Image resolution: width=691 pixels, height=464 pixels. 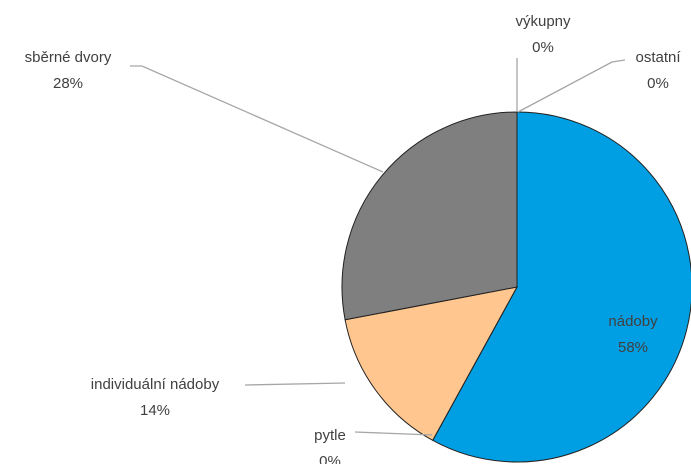 What do you see at coordinates (68, 57) in the screenshot?
I see `slice-label: sběrné dvory` at bounding box center [68, 57].